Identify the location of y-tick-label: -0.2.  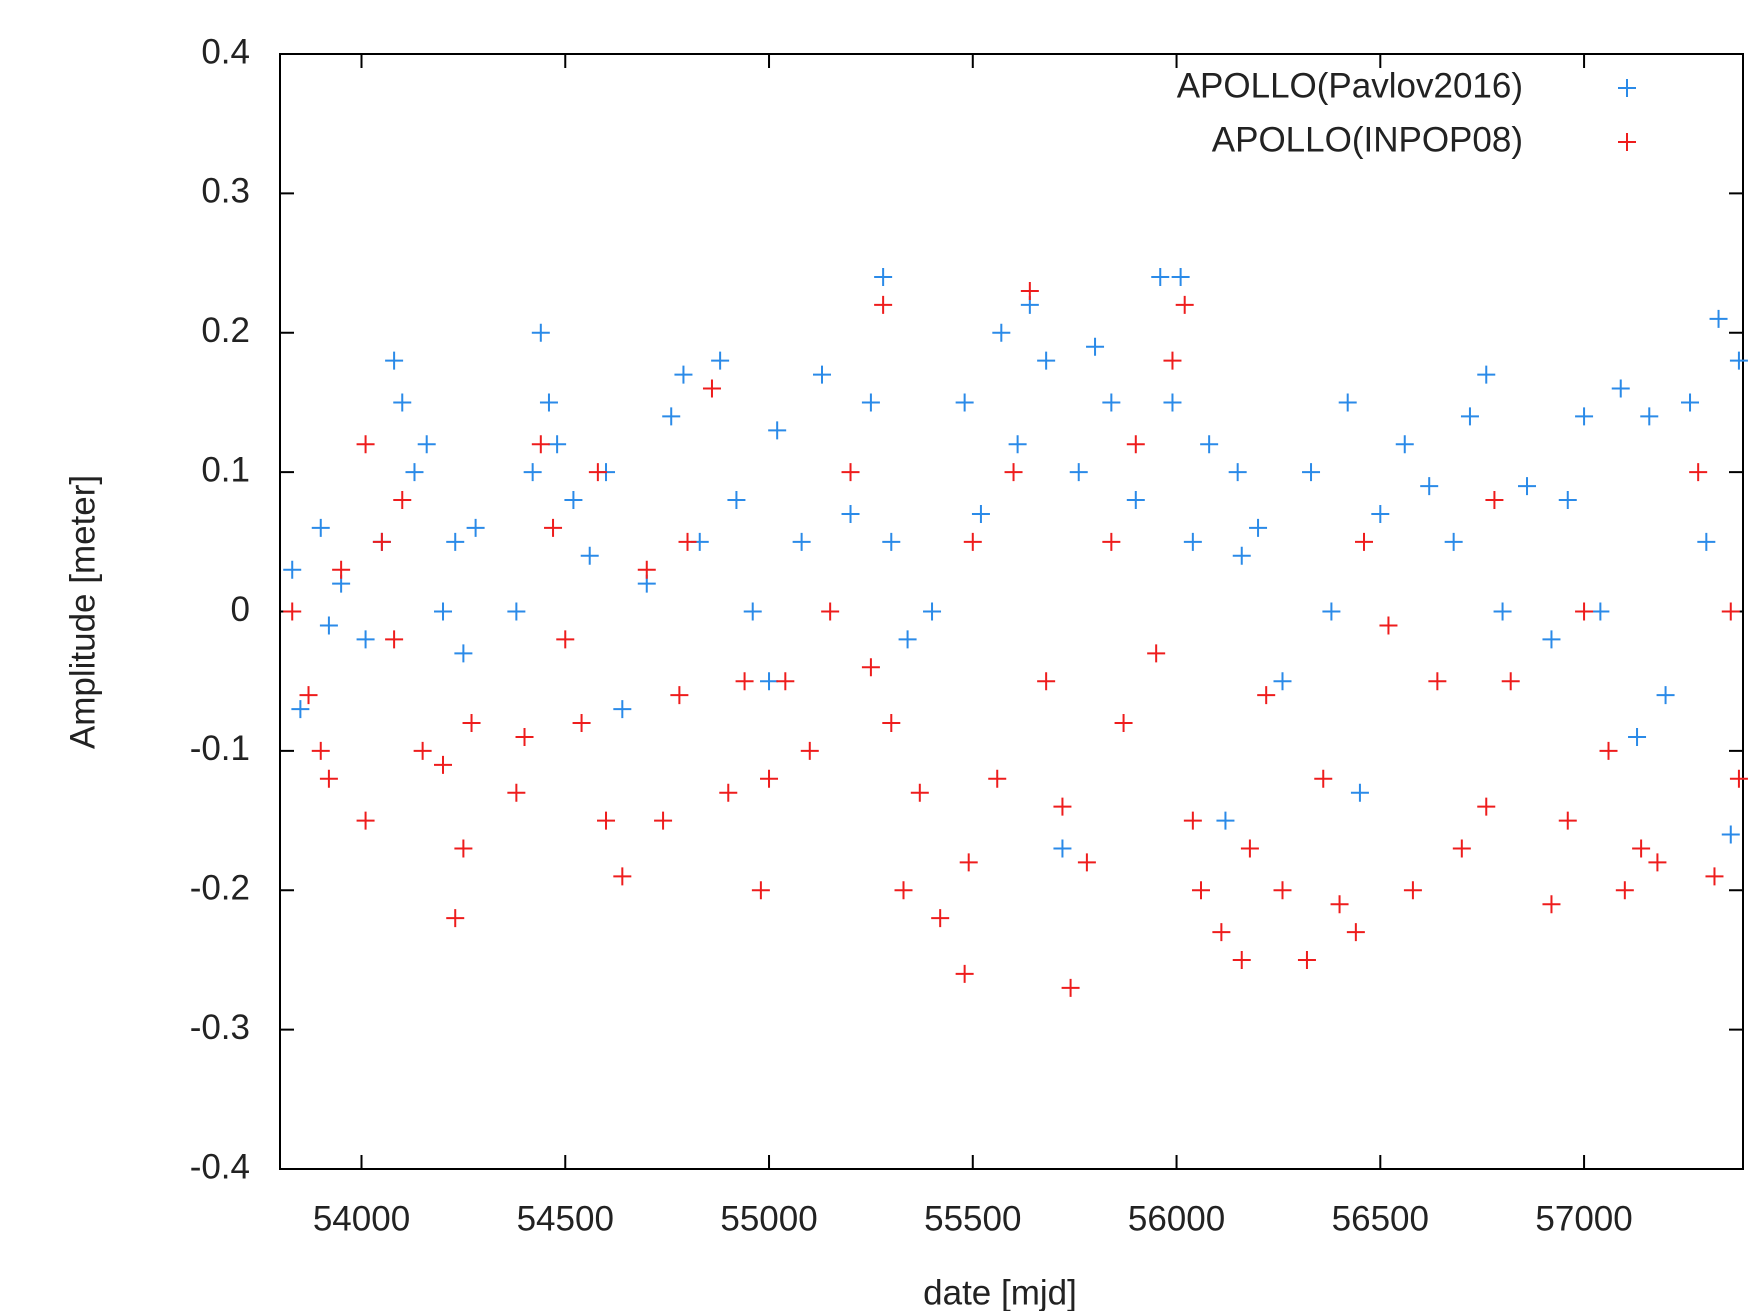
(220, 888).